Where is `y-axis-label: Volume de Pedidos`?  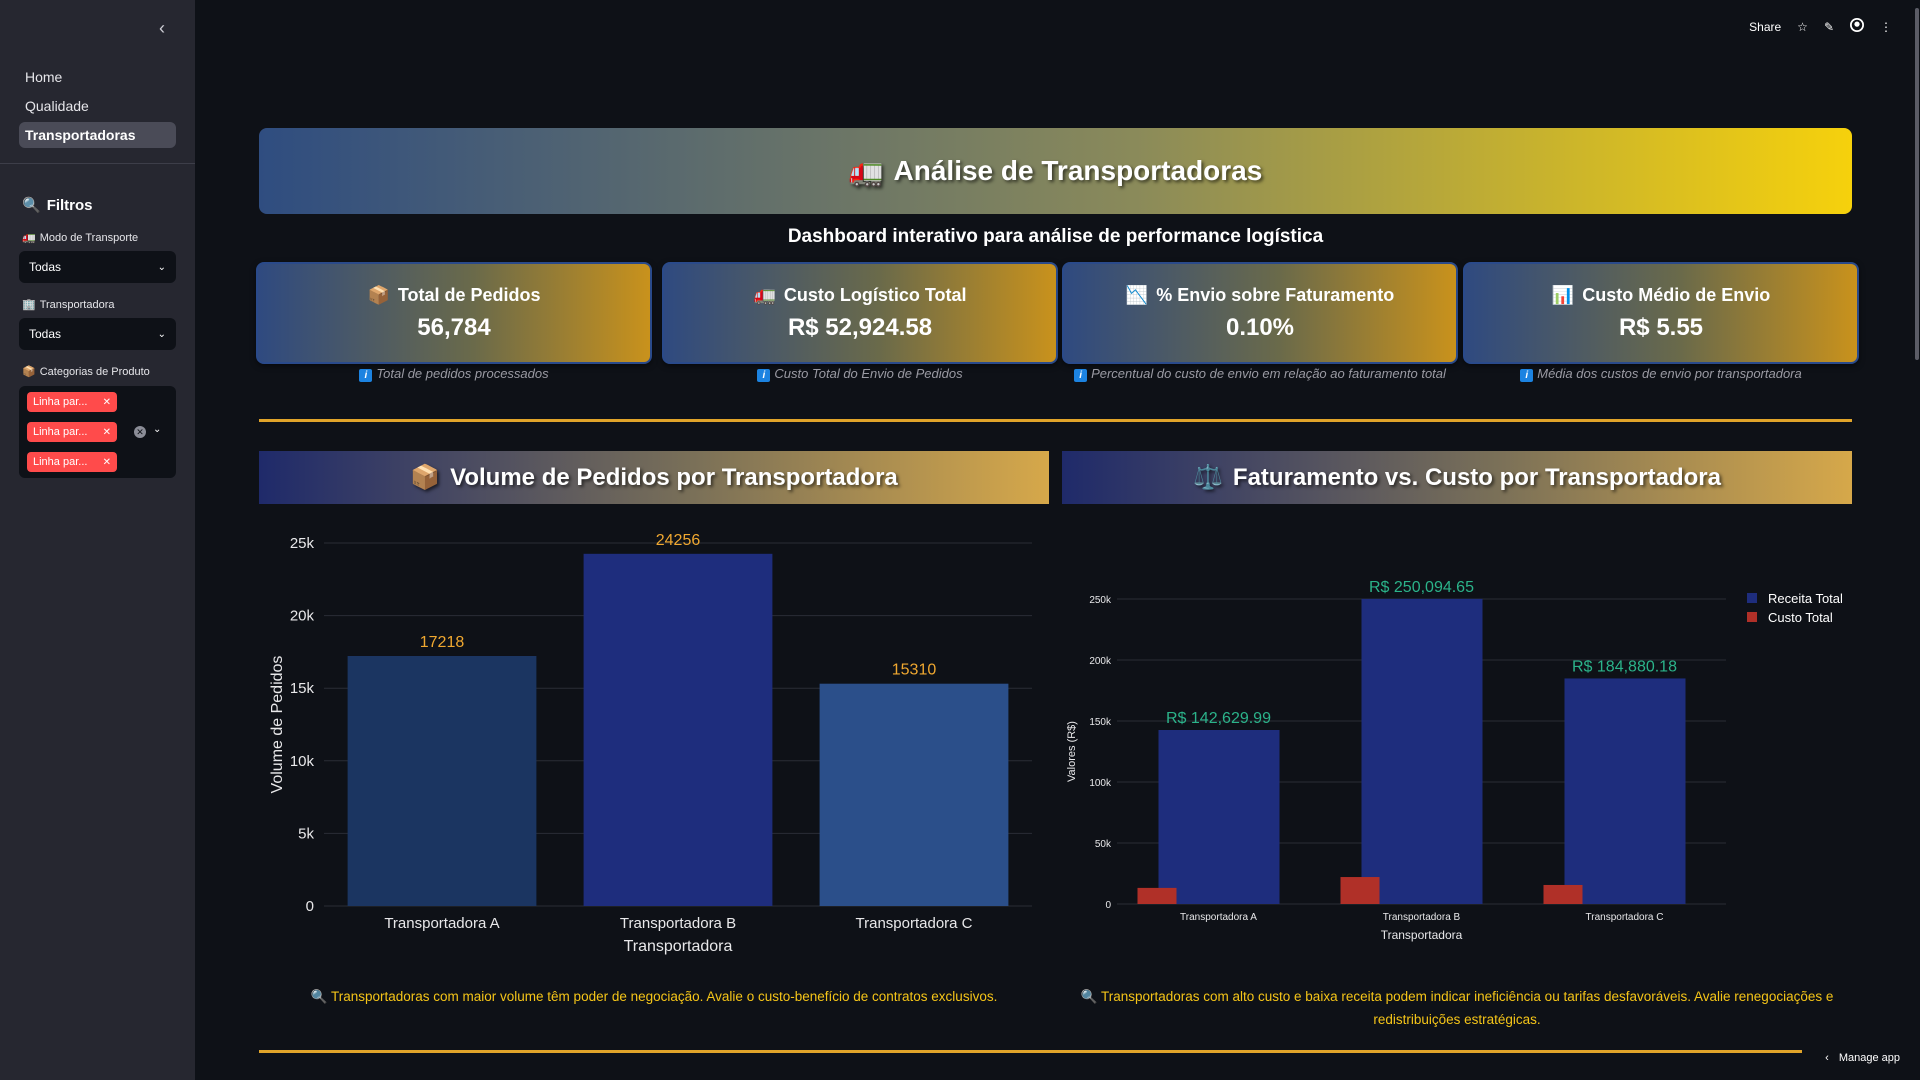 y-axis-label: Volume de Pedidos is located at coordinates (277, 725).